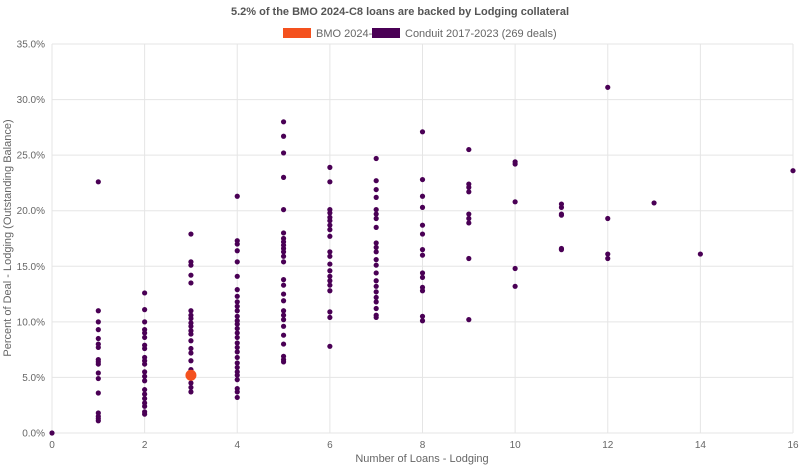  I want to click on bmo-point, so click(191, 375).